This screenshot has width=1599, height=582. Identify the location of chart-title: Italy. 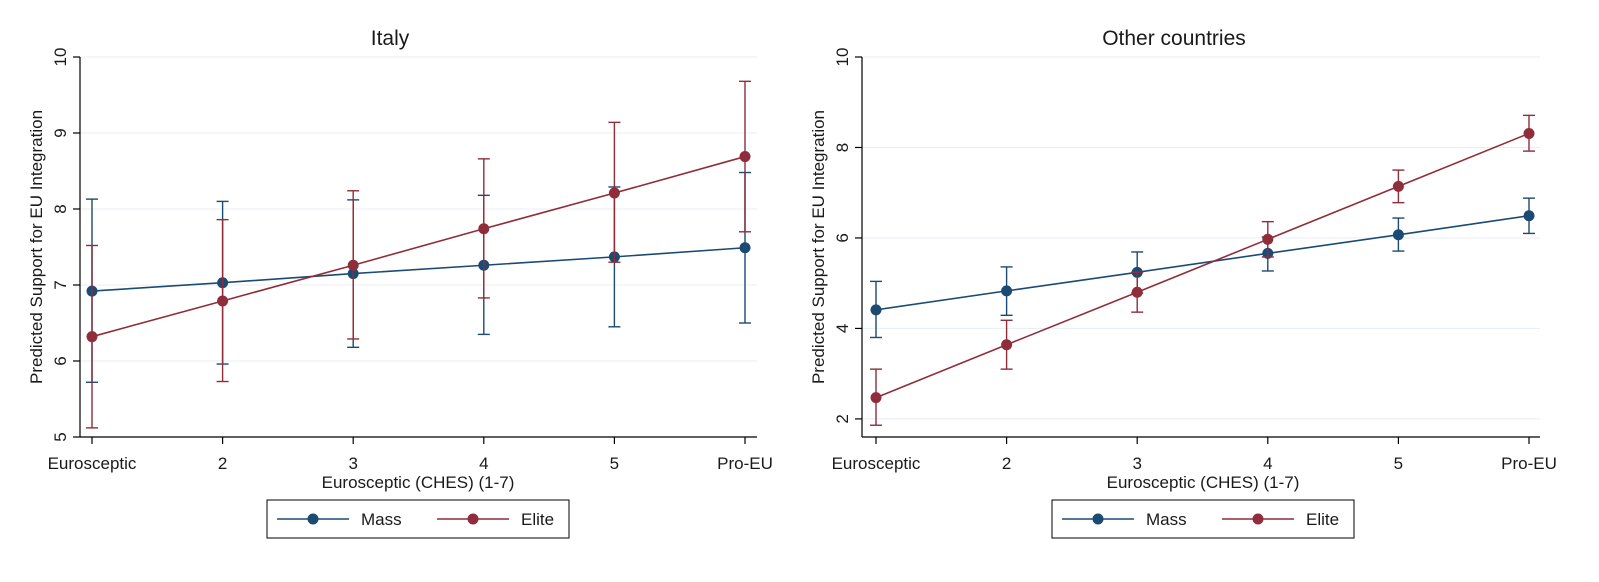
(390, 38).